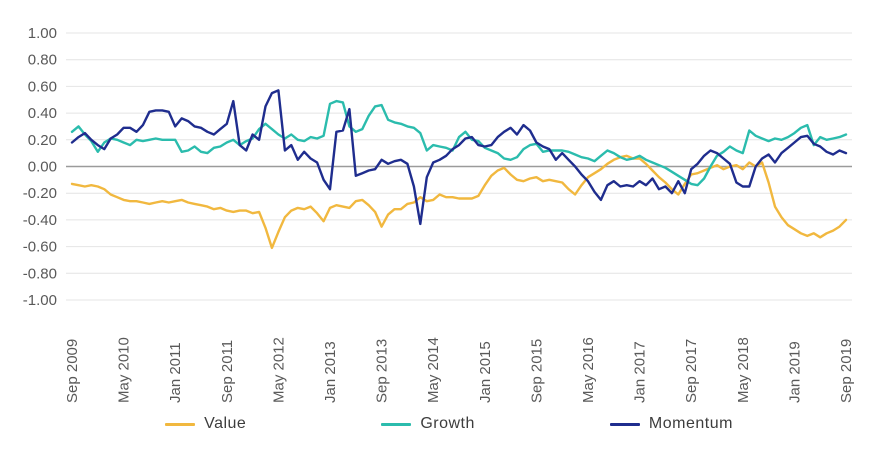 The height and width of the screenshot is (451, 870). What do you see at coordinates (42, 167) in the screenshot?
I see `y-tick-label: 0.00` at bounding box center [42, 167].